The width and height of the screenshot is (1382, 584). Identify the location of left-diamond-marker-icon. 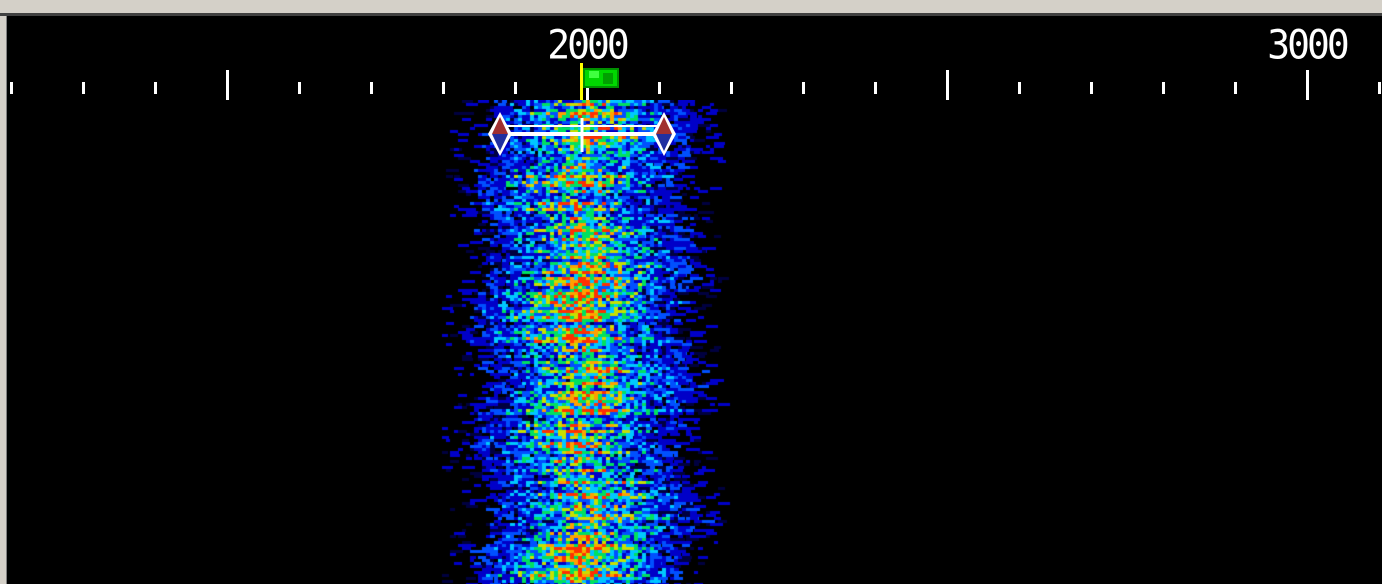
(500, 134).